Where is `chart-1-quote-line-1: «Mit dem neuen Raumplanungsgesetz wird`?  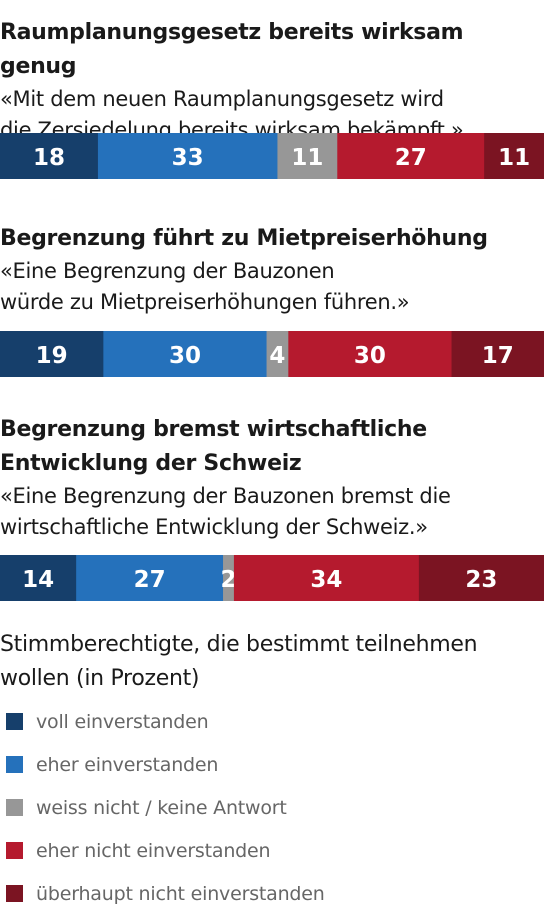
chart-1-quote-line-1: «Mit dem neuen Raumplanungsgesetz wird is located at coordinates (222, 99).